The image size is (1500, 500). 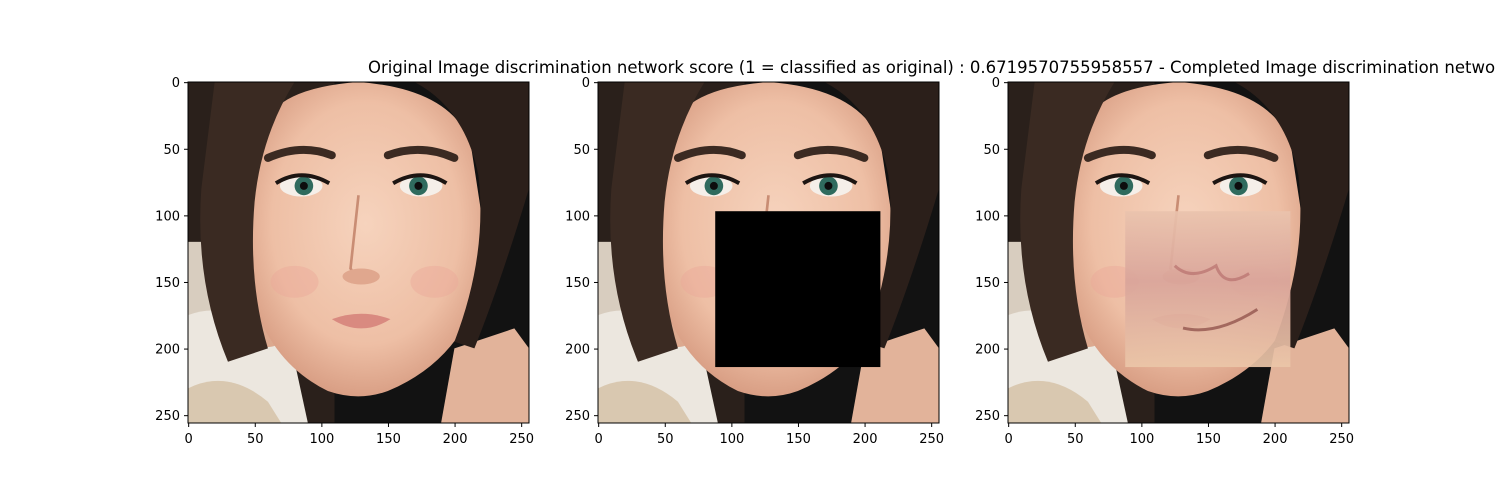 What do you see at coordinates (798, 289) in the screenshot?
I see `mask-region` at bounding box center [798, 289].